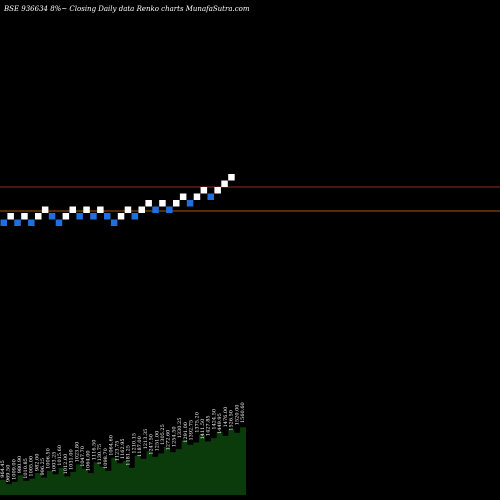 This screenshot has height=500, width=500. Describe the element at coordinates (169, 440) in the screenshot. I see `volume-price-label: 1272.60` at that location.